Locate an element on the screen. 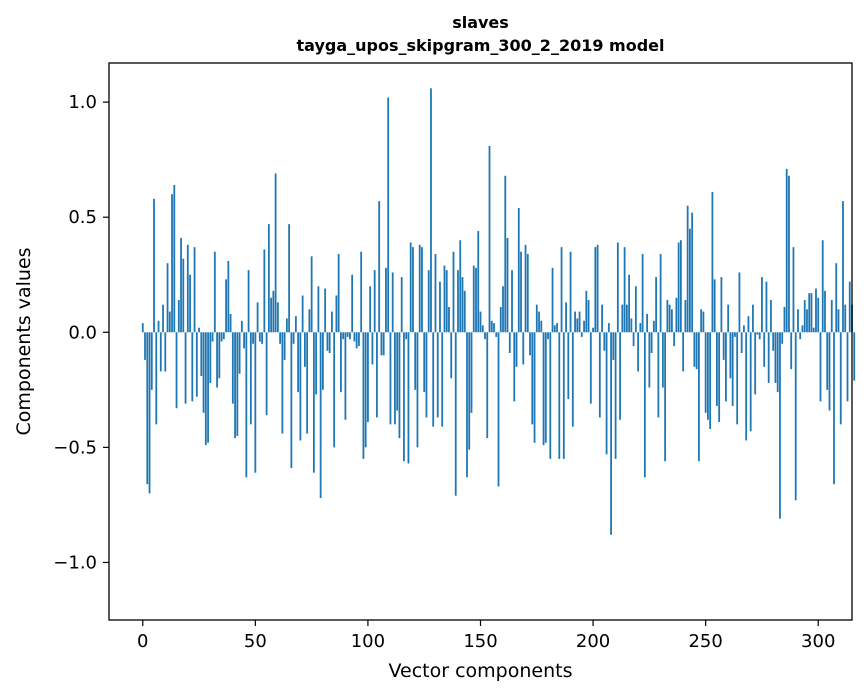 This screenshot has width=867, height=696. y-tick-label: 0.5 is located at coordinates (82, 217).